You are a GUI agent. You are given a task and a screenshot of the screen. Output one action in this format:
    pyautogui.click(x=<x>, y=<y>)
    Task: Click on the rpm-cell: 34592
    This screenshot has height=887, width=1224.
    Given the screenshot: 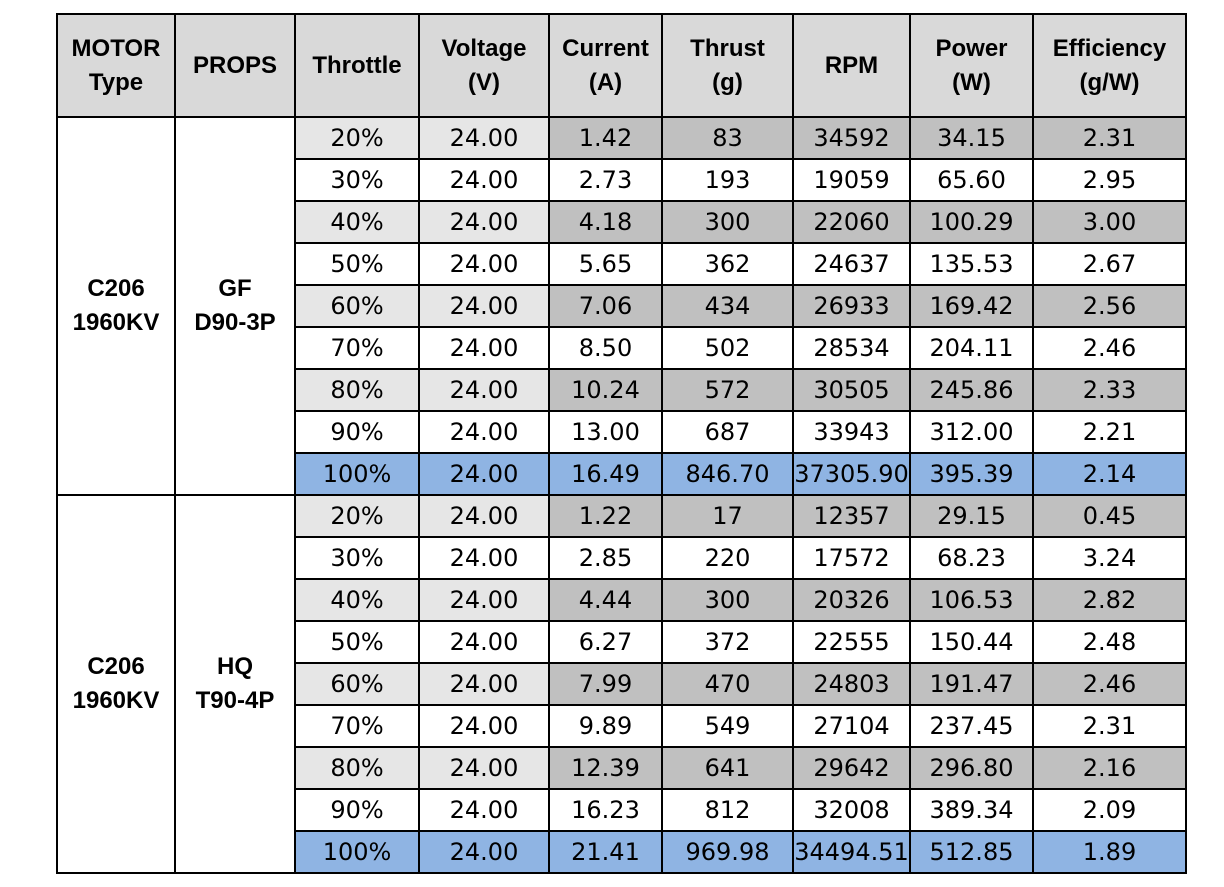 What is the action you would take?
    pyautogui.click(x=851, y=138)
    